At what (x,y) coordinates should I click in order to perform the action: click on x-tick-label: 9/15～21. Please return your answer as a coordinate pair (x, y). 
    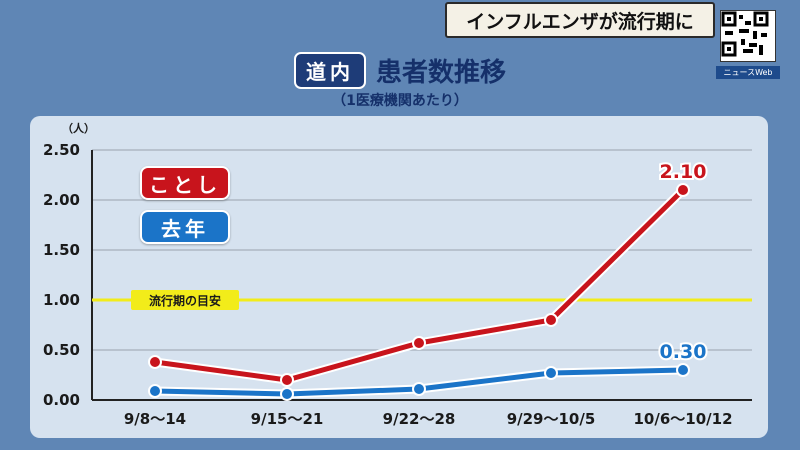
    Looking at the image, I should click on (287, 419).